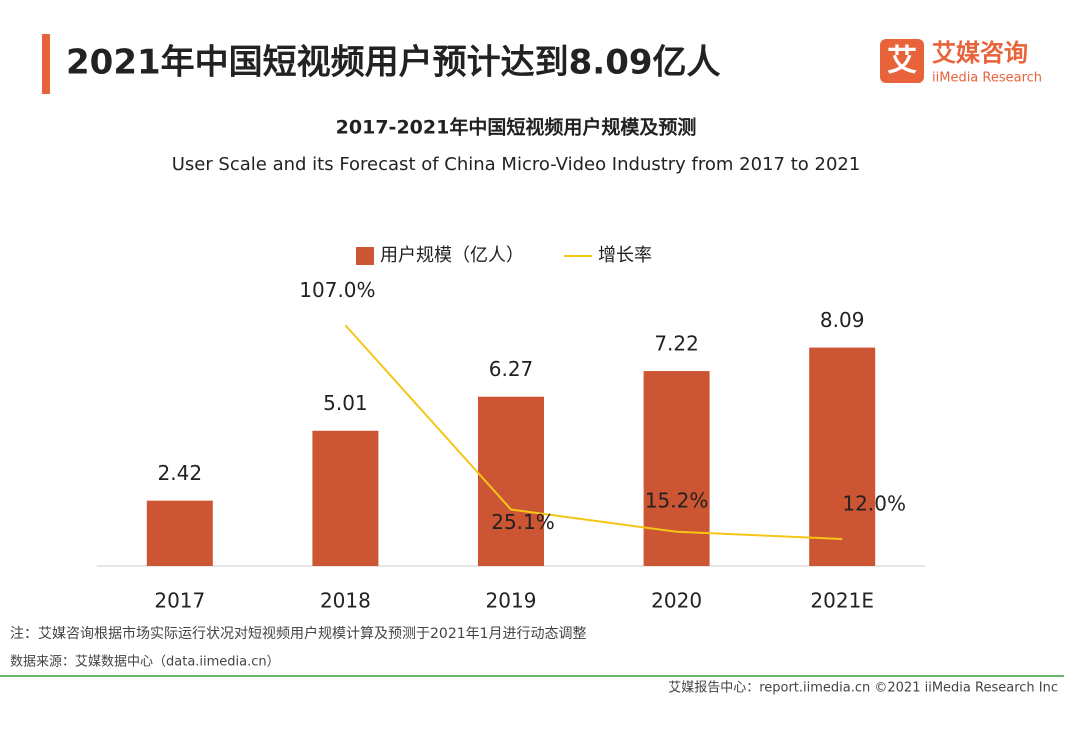 The width and height of the screenshot is (1080, 731). What do you see at coordinates (345, 403) in the screenshot?
I see `bar-value-label: 5.01` at bounding box center [345, 403].